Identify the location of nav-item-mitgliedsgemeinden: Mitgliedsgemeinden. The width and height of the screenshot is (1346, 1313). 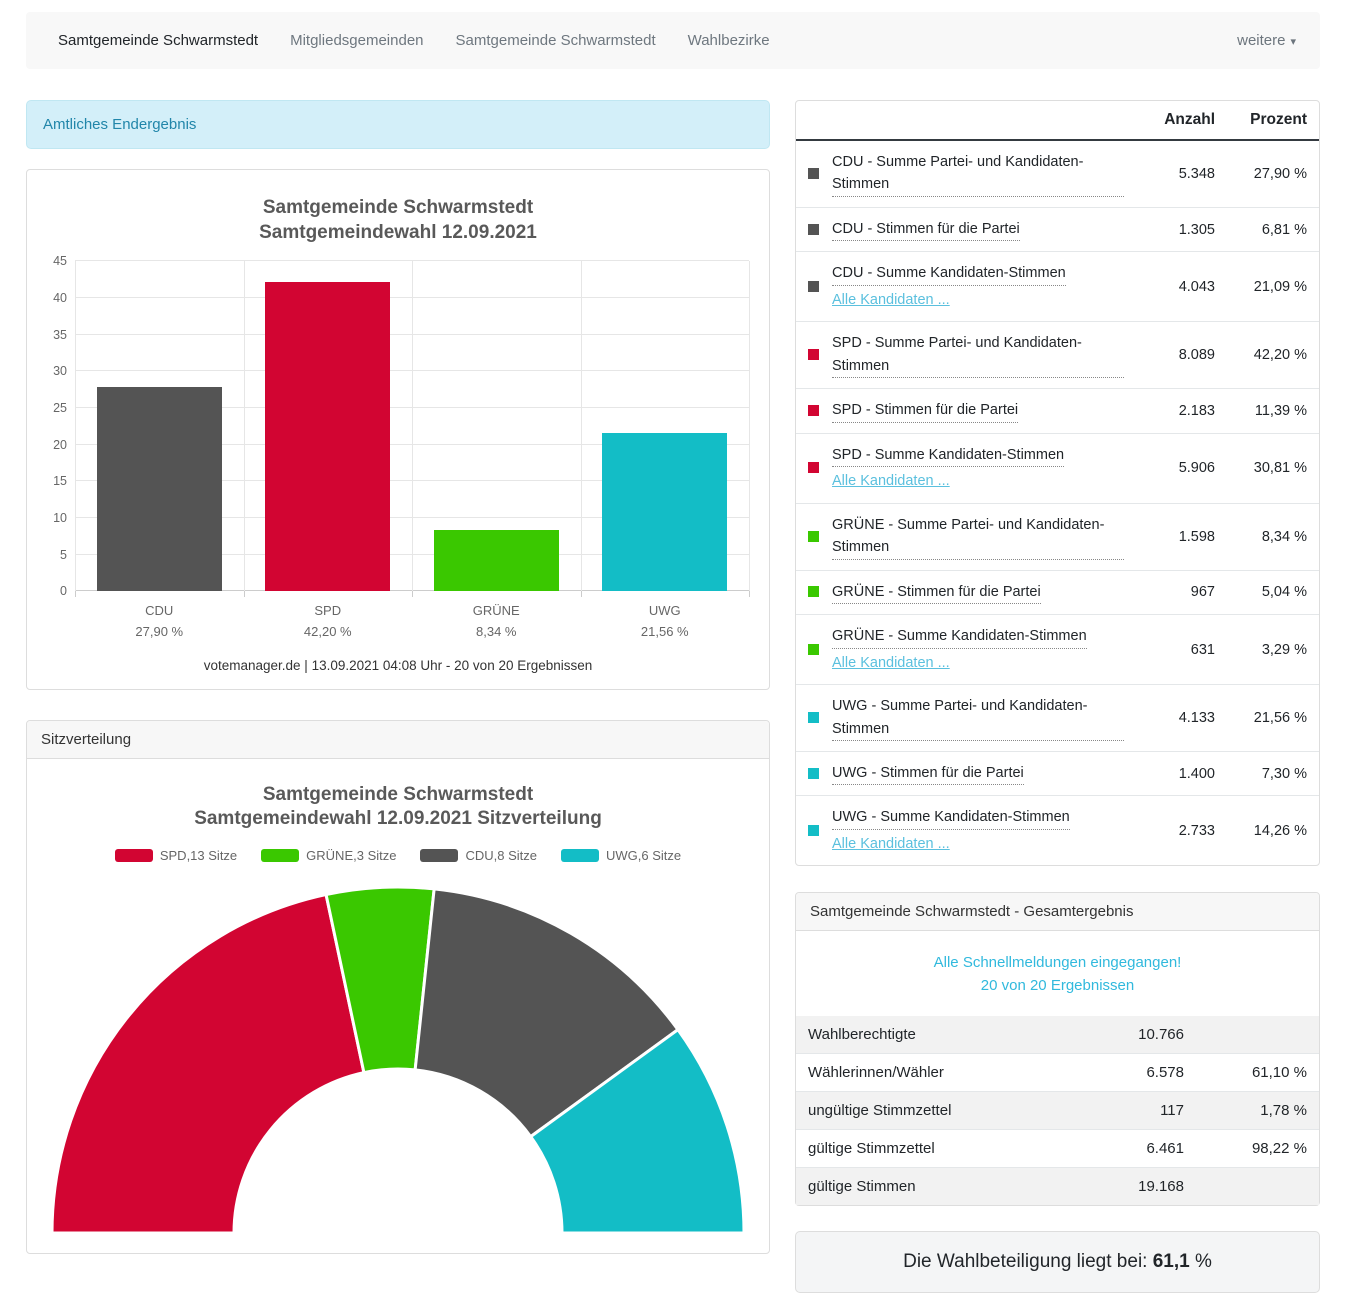
(357, 40).